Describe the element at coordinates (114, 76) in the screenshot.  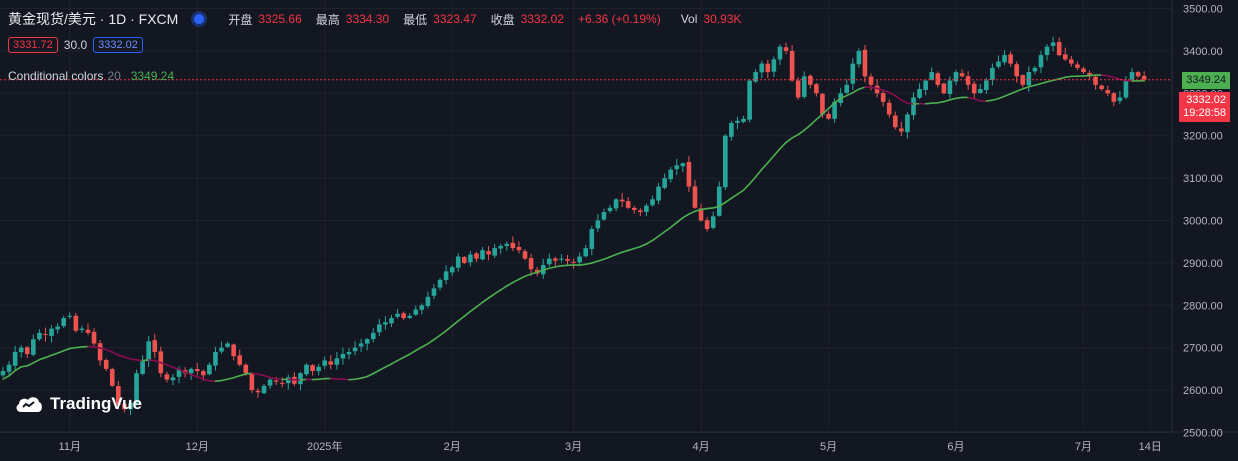
I see `indicator-length: 20` at that location.